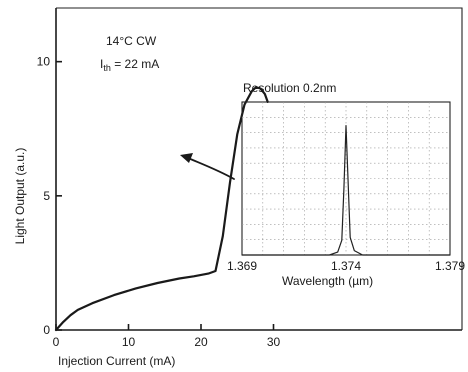 The image size is (468, 372). Describe the element at coordinates (450, 266) in the screenshot. I see `inset-x-tick-label: 1.379` at that location.